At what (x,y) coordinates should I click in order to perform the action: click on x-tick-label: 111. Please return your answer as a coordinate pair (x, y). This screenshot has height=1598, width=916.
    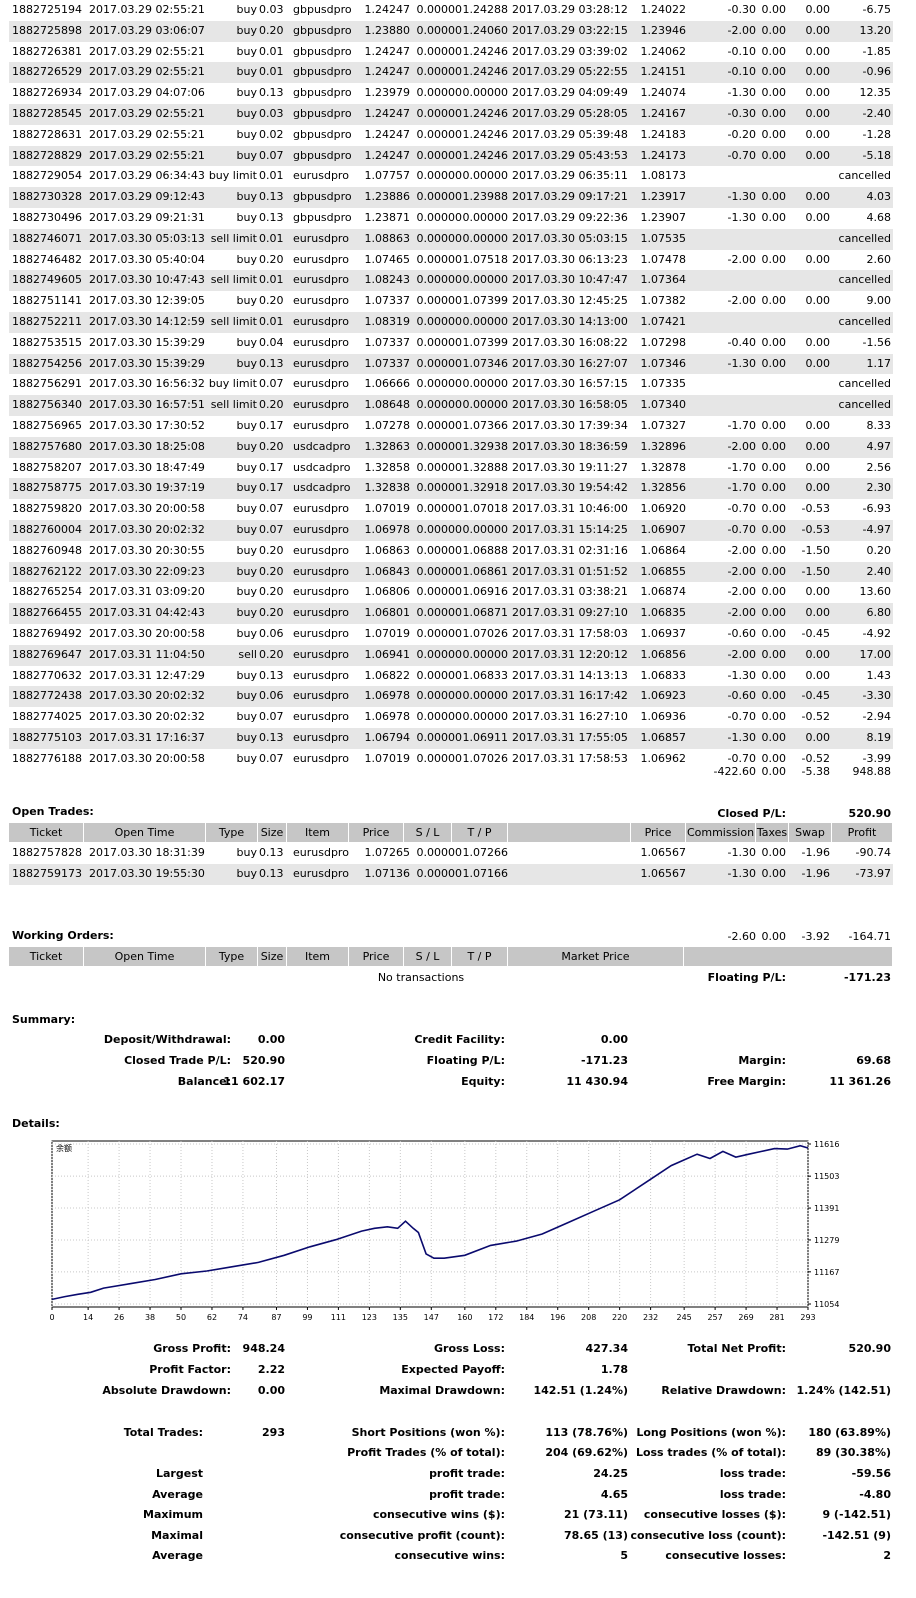
    Looking at the image, I should click on (338, 1317).